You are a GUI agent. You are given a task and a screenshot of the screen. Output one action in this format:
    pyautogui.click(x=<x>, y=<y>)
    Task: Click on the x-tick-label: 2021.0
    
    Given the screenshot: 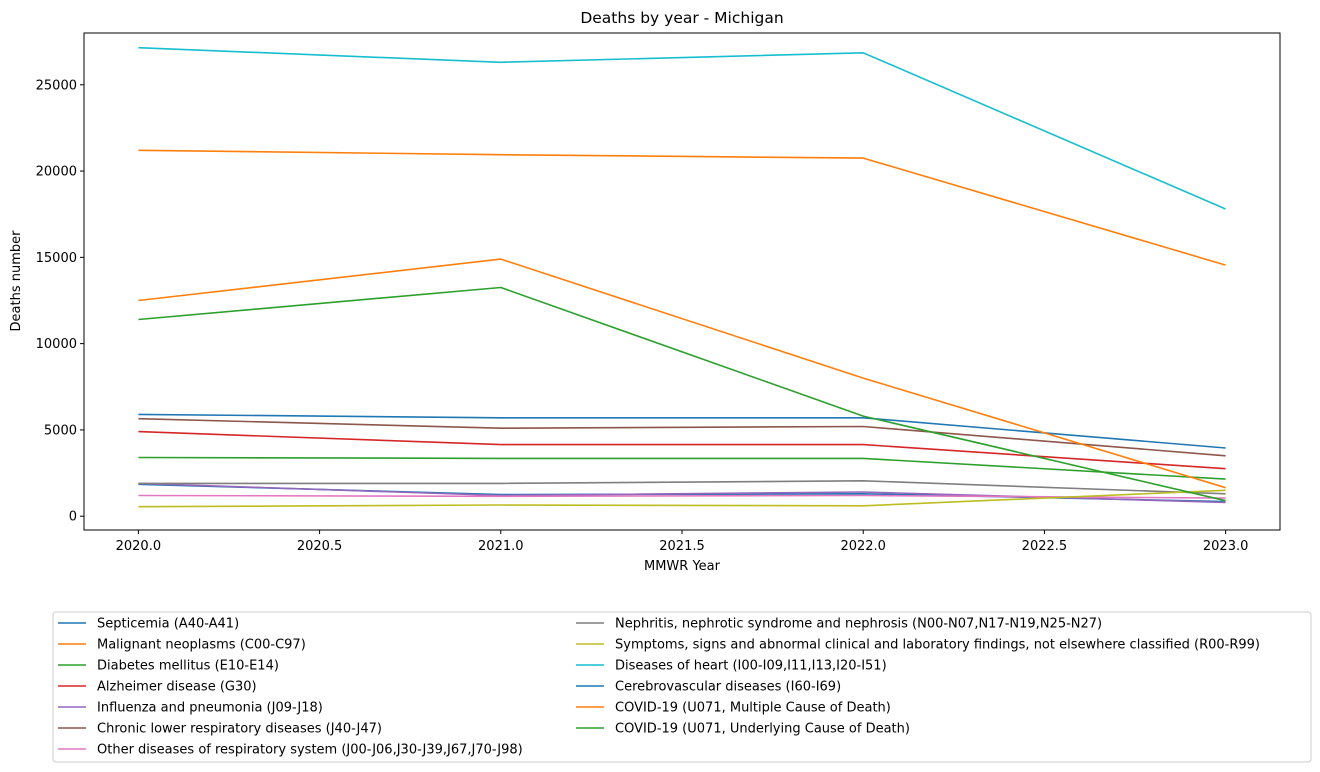 What is the action you would take?
    pyautogui.click(x=501, y=546)
    